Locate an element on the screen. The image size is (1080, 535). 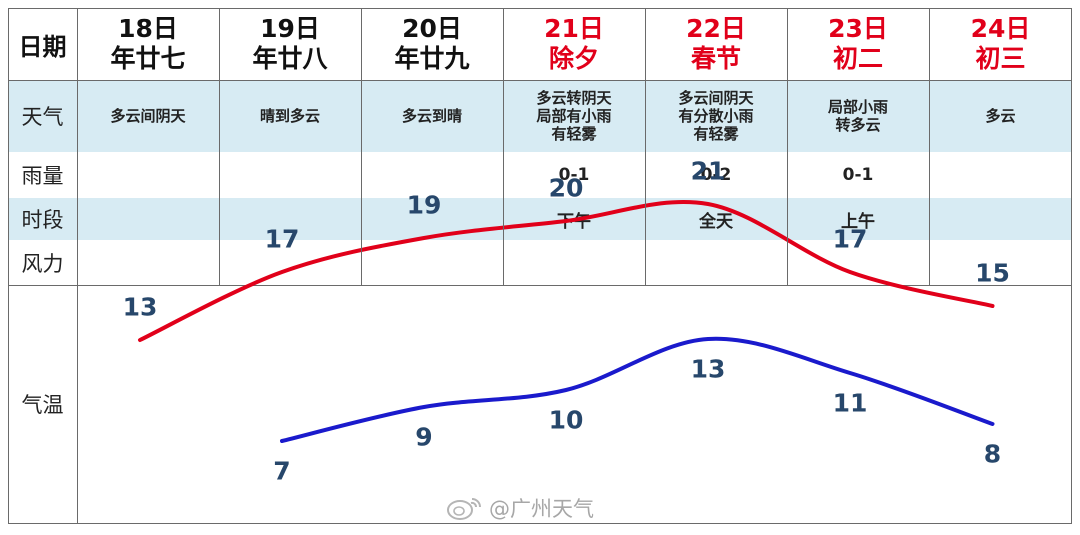
period-row-label: 时段 is located at coordinates (42, 220).